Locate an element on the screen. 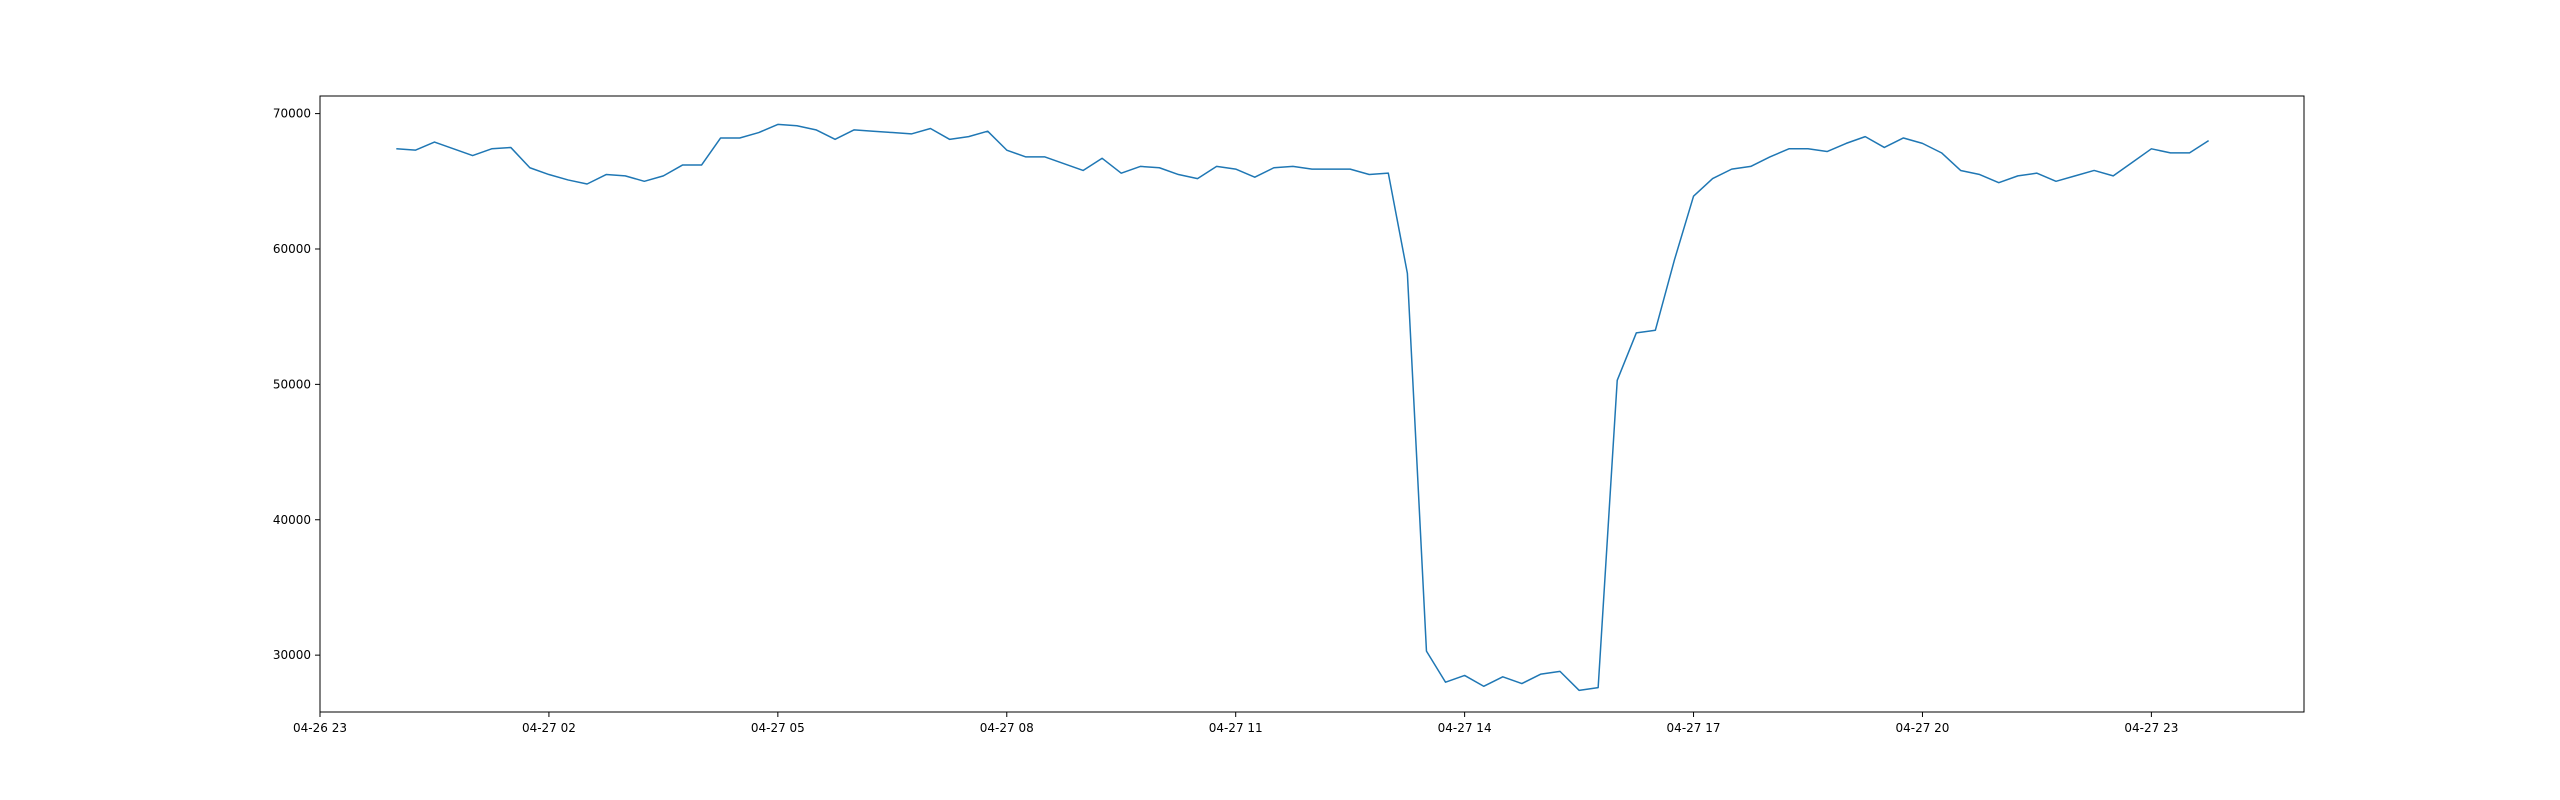 The width and height of the screenshot is (2560, 800). x-tick-label: 04-27 23 is located at coordinates (2151, 728).